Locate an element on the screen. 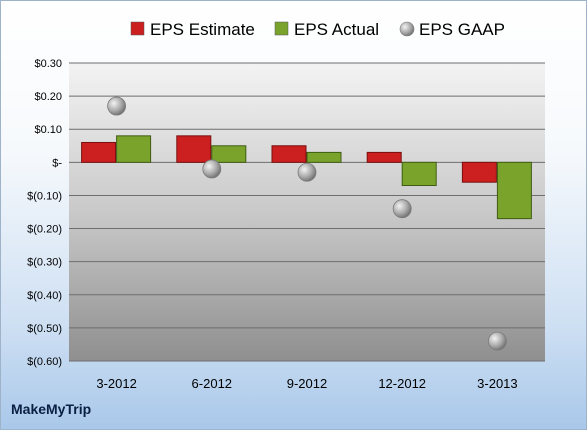  legend-label: EPS GAAP is located at coordinates (462, 29).